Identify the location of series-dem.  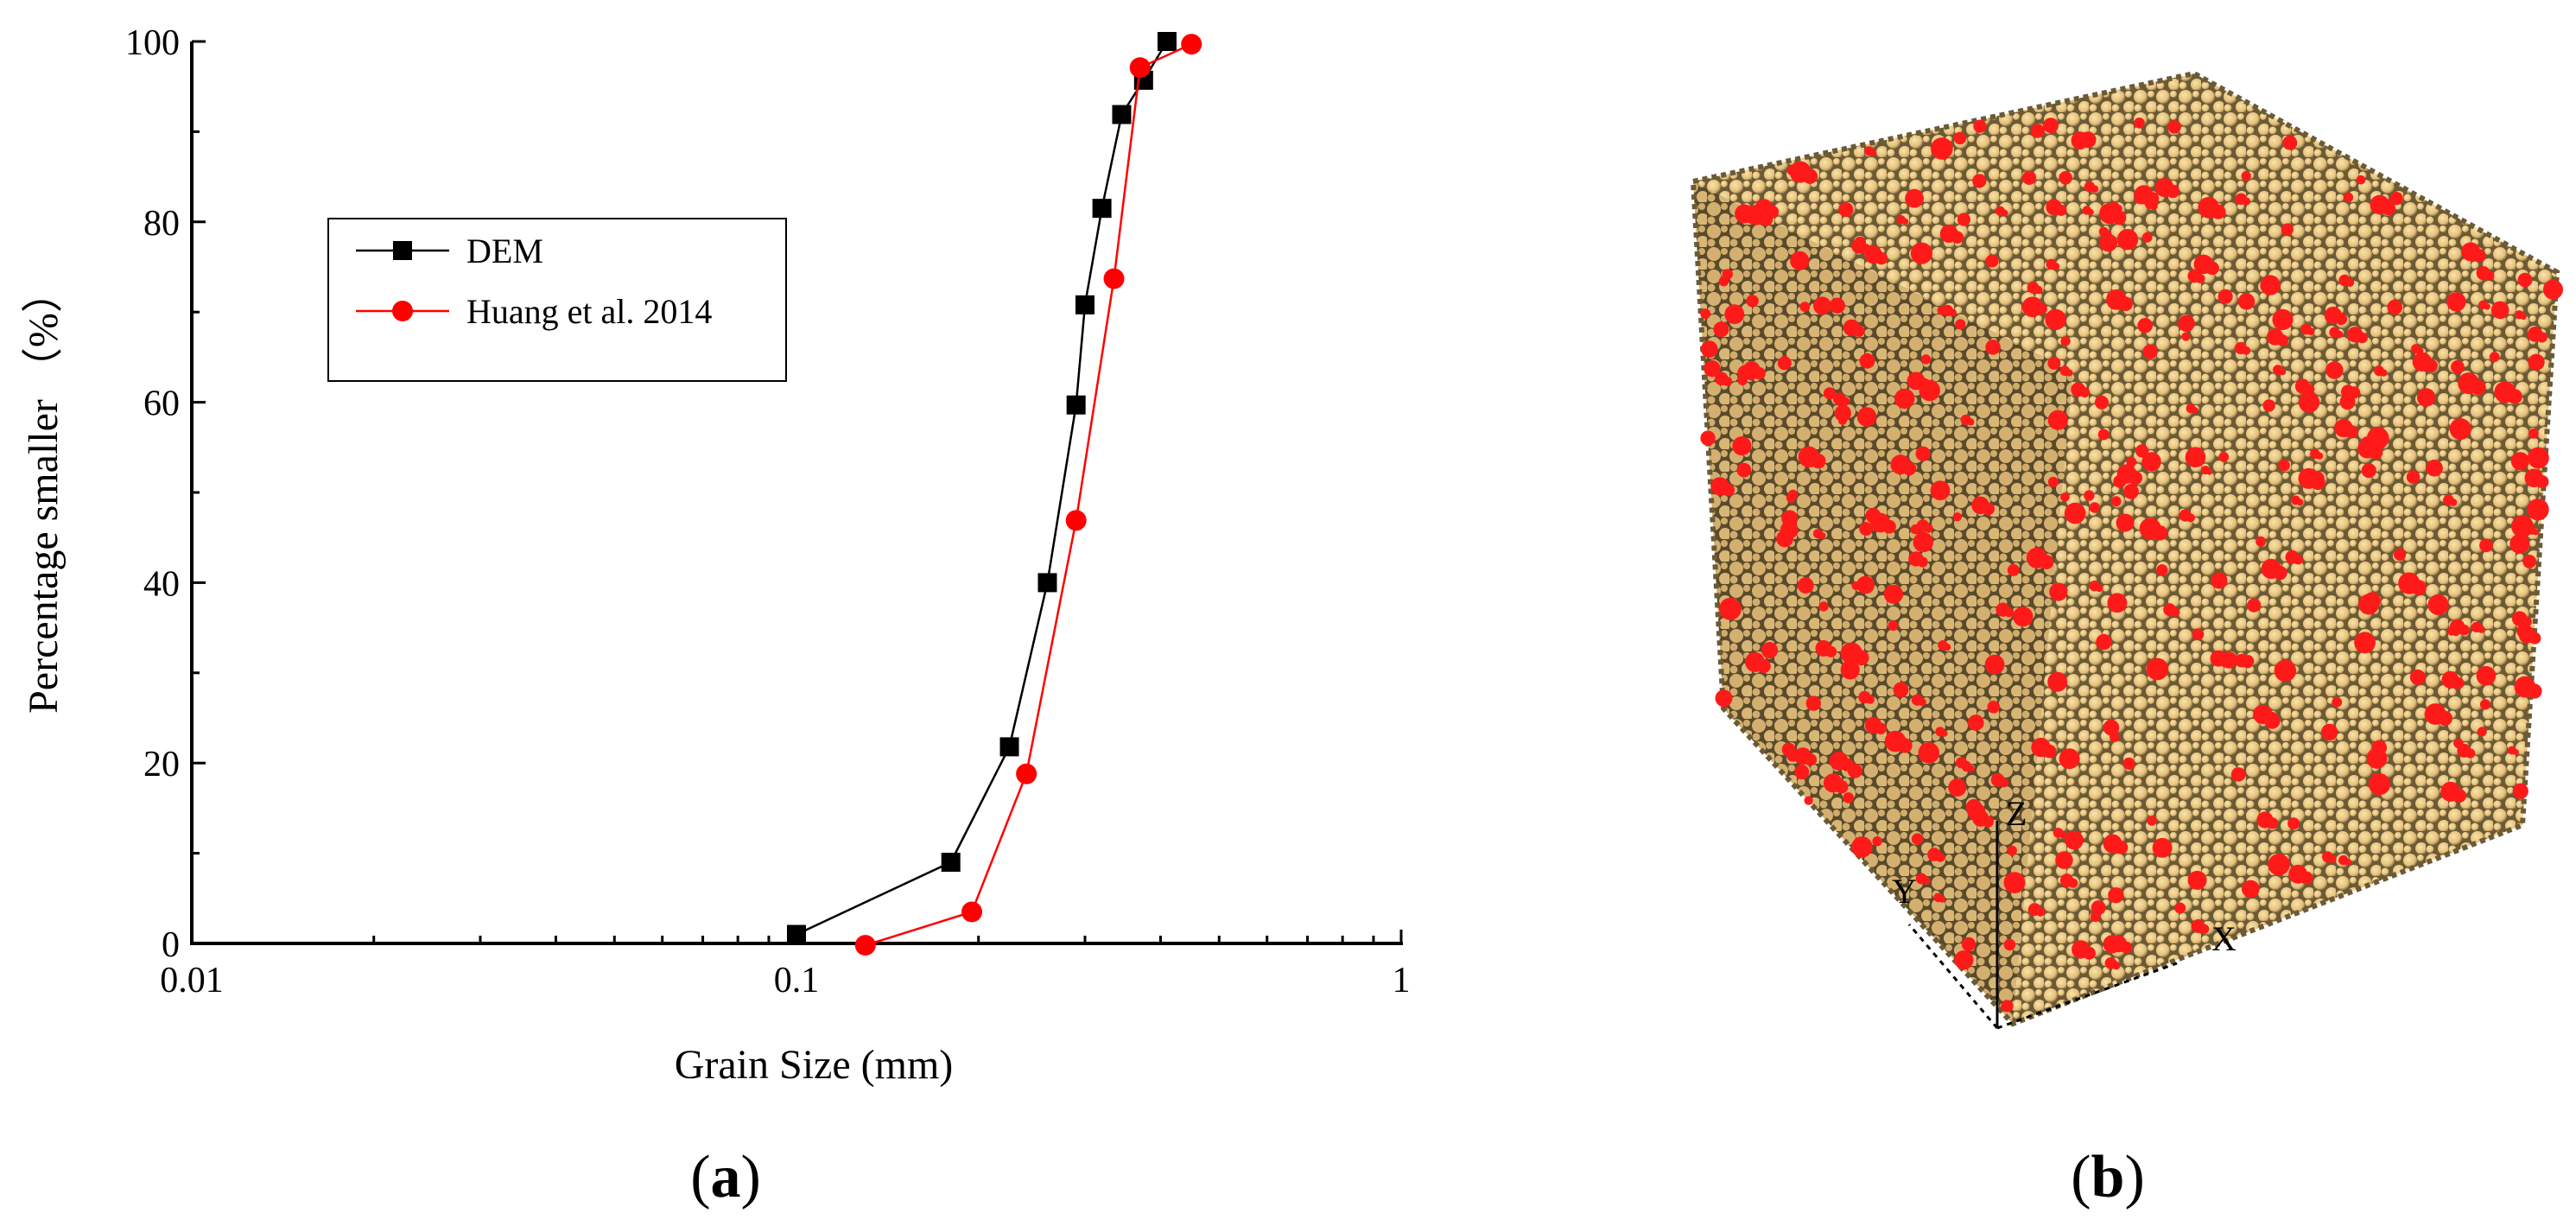
(982, 488).